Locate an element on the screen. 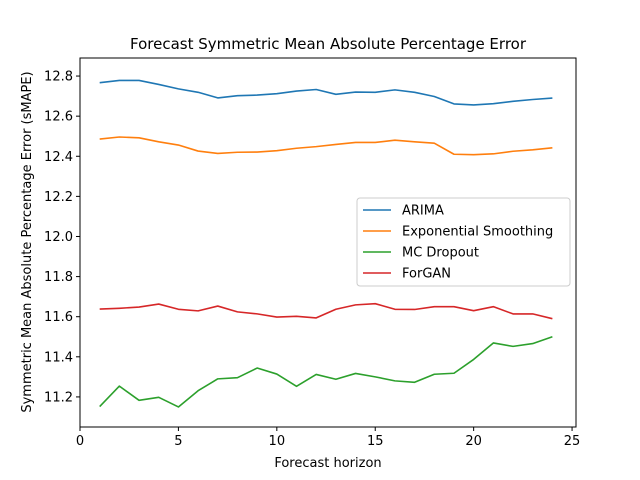 The image size is (640, 480). x-tick-label: 25 is located at coordinates (572, 441).